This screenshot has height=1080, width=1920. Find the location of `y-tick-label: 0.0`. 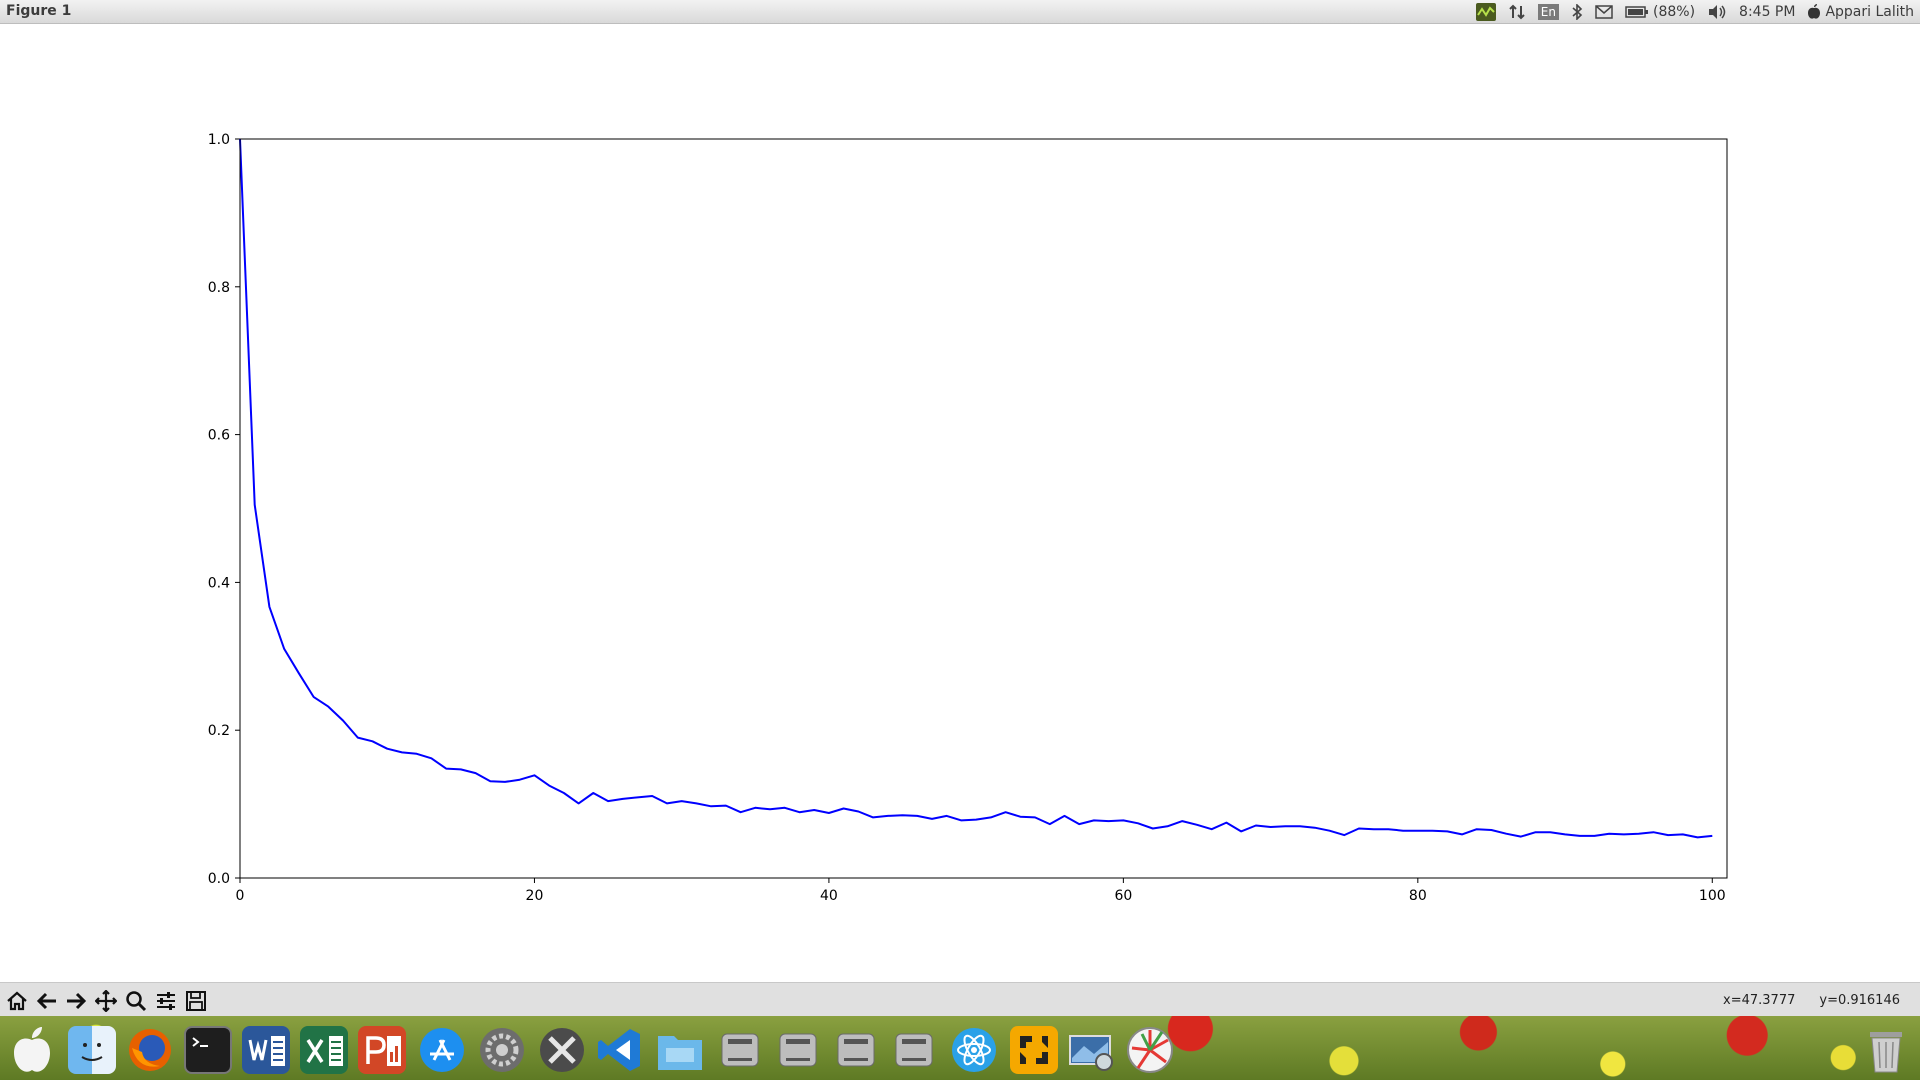

y-tick-label: 0.0 is located at coordinates (219, 879).